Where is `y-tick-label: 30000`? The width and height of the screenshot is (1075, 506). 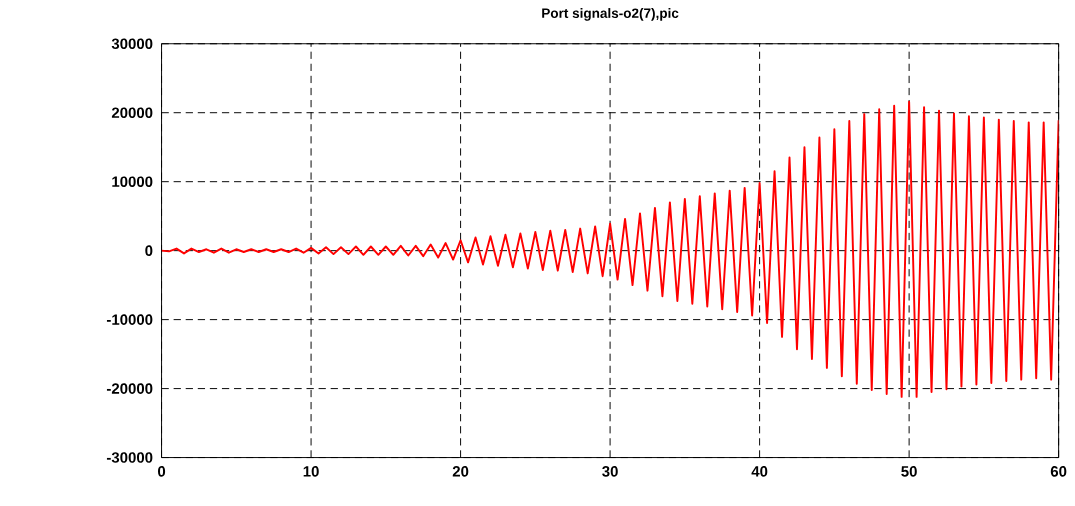
y-tick-label: 30000 is located at coordinates (132, 44).